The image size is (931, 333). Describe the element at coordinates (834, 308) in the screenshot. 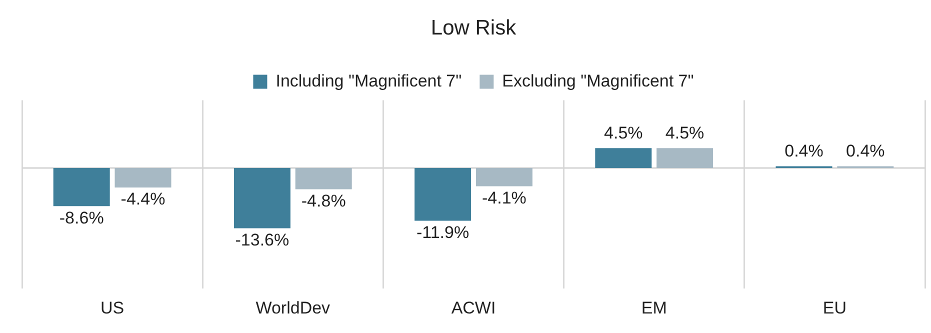

I see `x-tick-label: EU` at that location.